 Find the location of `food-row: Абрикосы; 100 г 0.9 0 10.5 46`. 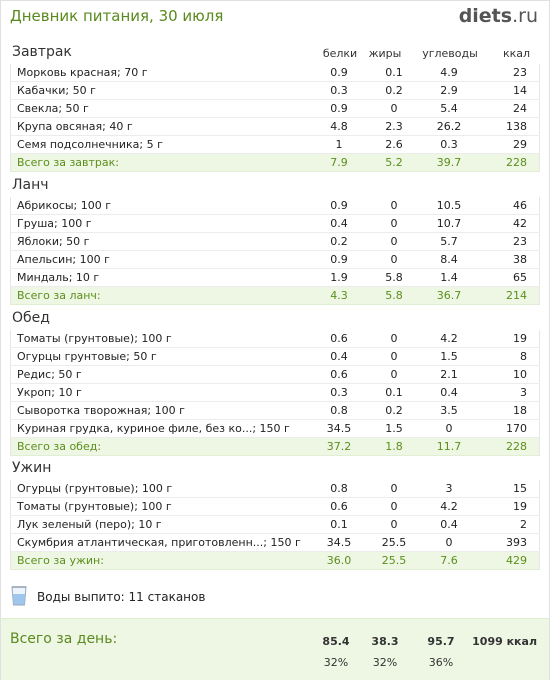

food-row: Абрикосы; 100 г 0.9 0 10.5 46 is located at coordinates (275, 206).